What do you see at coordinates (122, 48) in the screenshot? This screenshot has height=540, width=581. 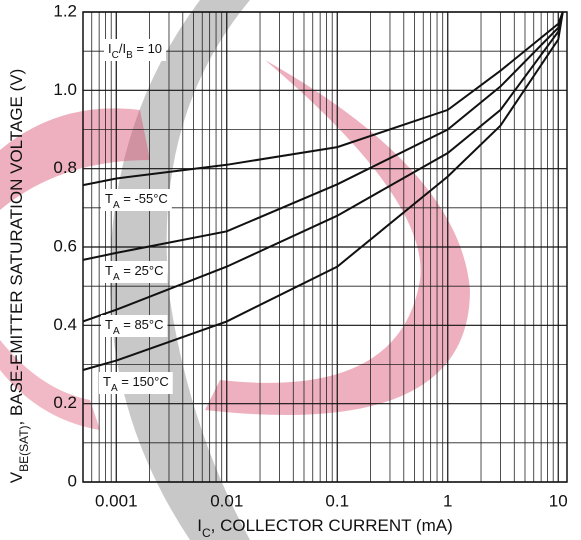 I see `text-part: /I` at bounding box center [122, 48].